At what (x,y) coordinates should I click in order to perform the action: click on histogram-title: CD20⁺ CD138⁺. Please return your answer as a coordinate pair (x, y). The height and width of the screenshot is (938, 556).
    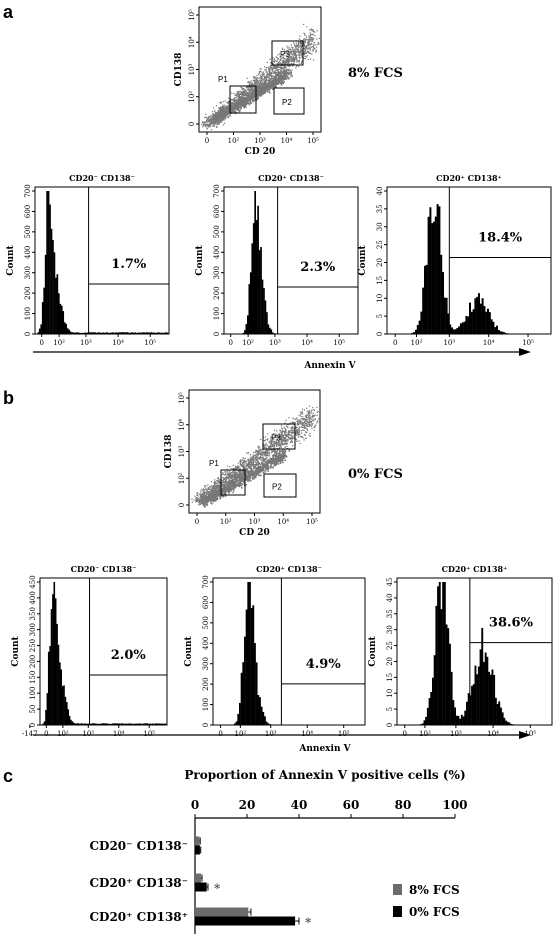
    Looking at the image, I should click on (469, 178).